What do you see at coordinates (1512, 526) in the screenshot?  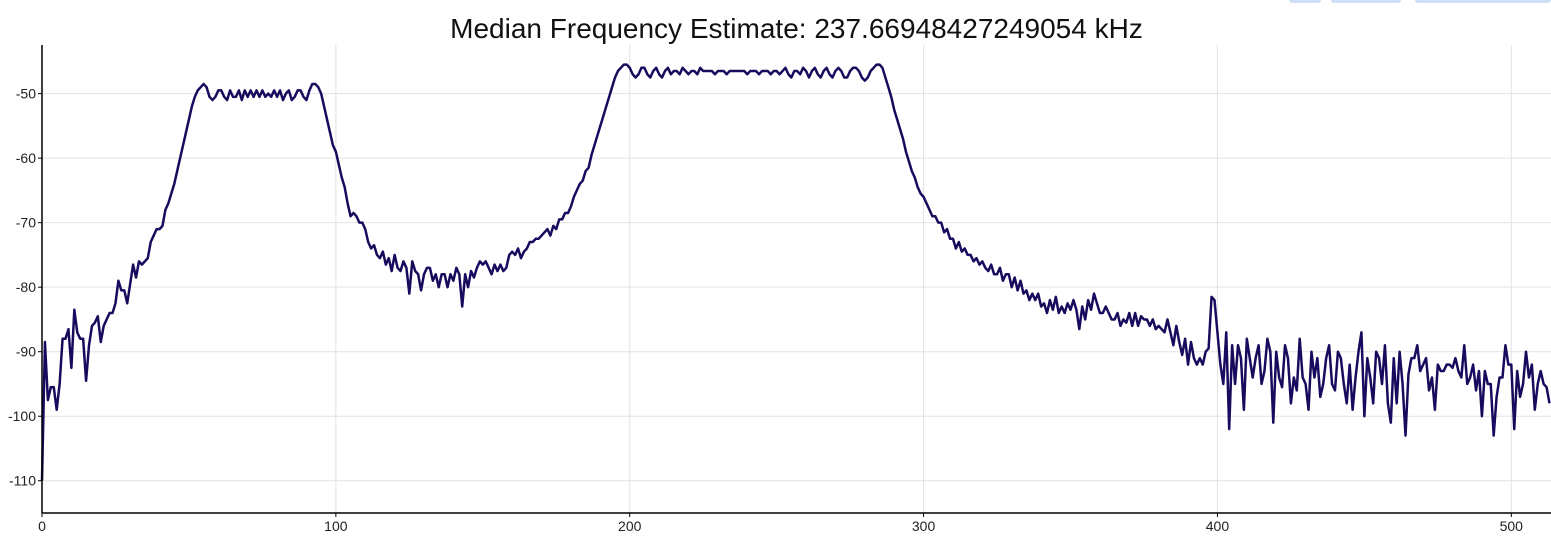 I see `x-tick-label: 500` at bounding box center [1512, 526].